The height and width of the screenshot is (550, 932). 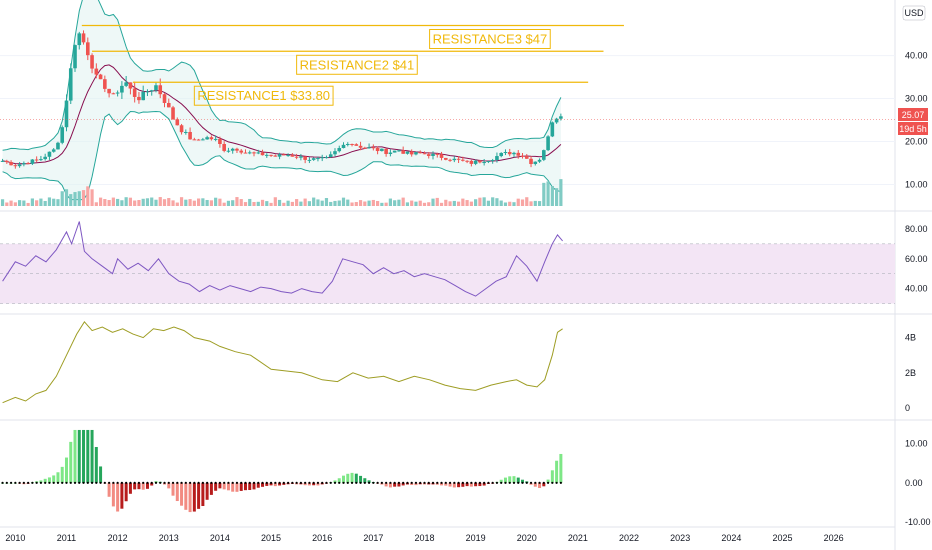 I want to click on x-tick-label: 2014, so click(x=220, y=538).